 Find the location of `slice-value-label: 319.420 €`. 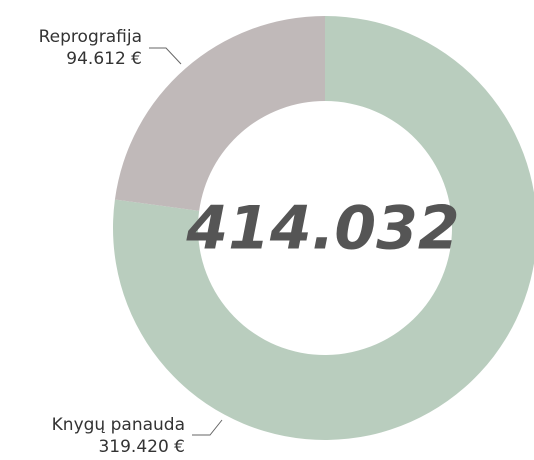

slice-value-label: 319.420 € is located at coordinates (141, 447).